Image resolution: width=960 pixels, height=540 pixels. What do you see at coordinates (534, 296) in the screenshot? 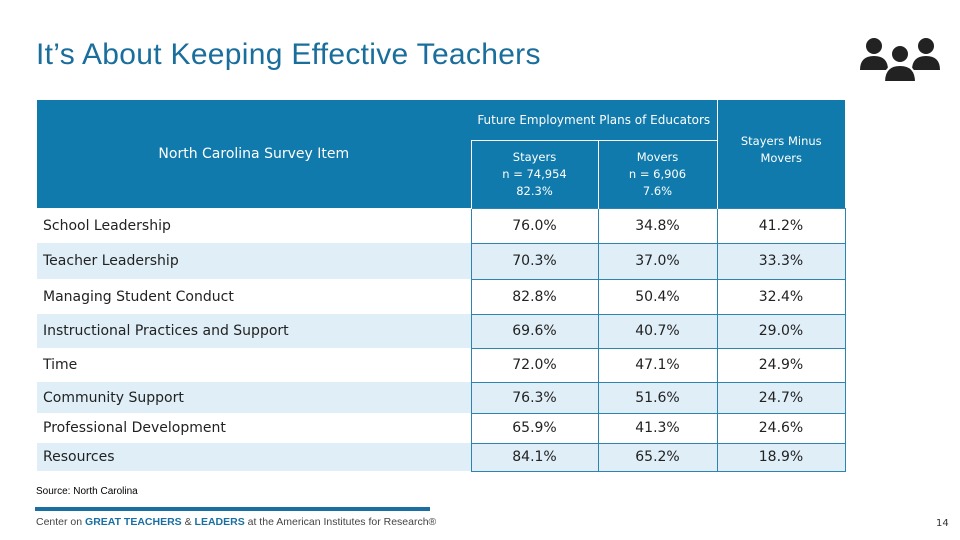
I see `value-cell: 82.8%` at bounding box center [534, 296].